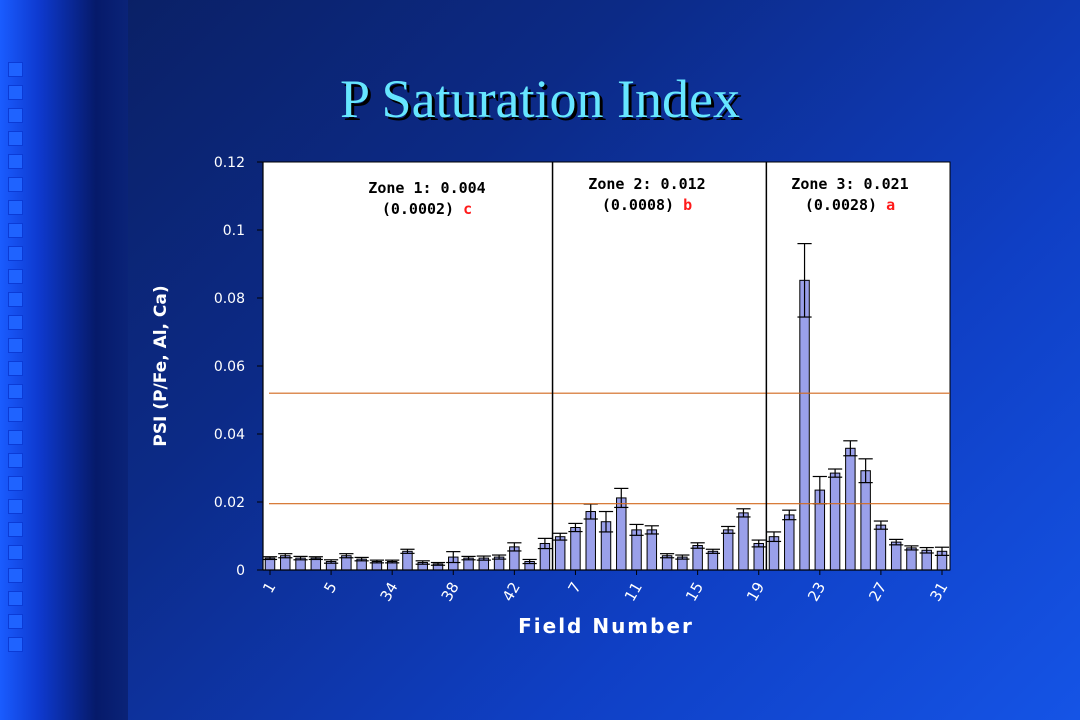  Describe the element at coordinates (229, 503) in the screenshot. I see `y-tick-label: 0.02` at that location.